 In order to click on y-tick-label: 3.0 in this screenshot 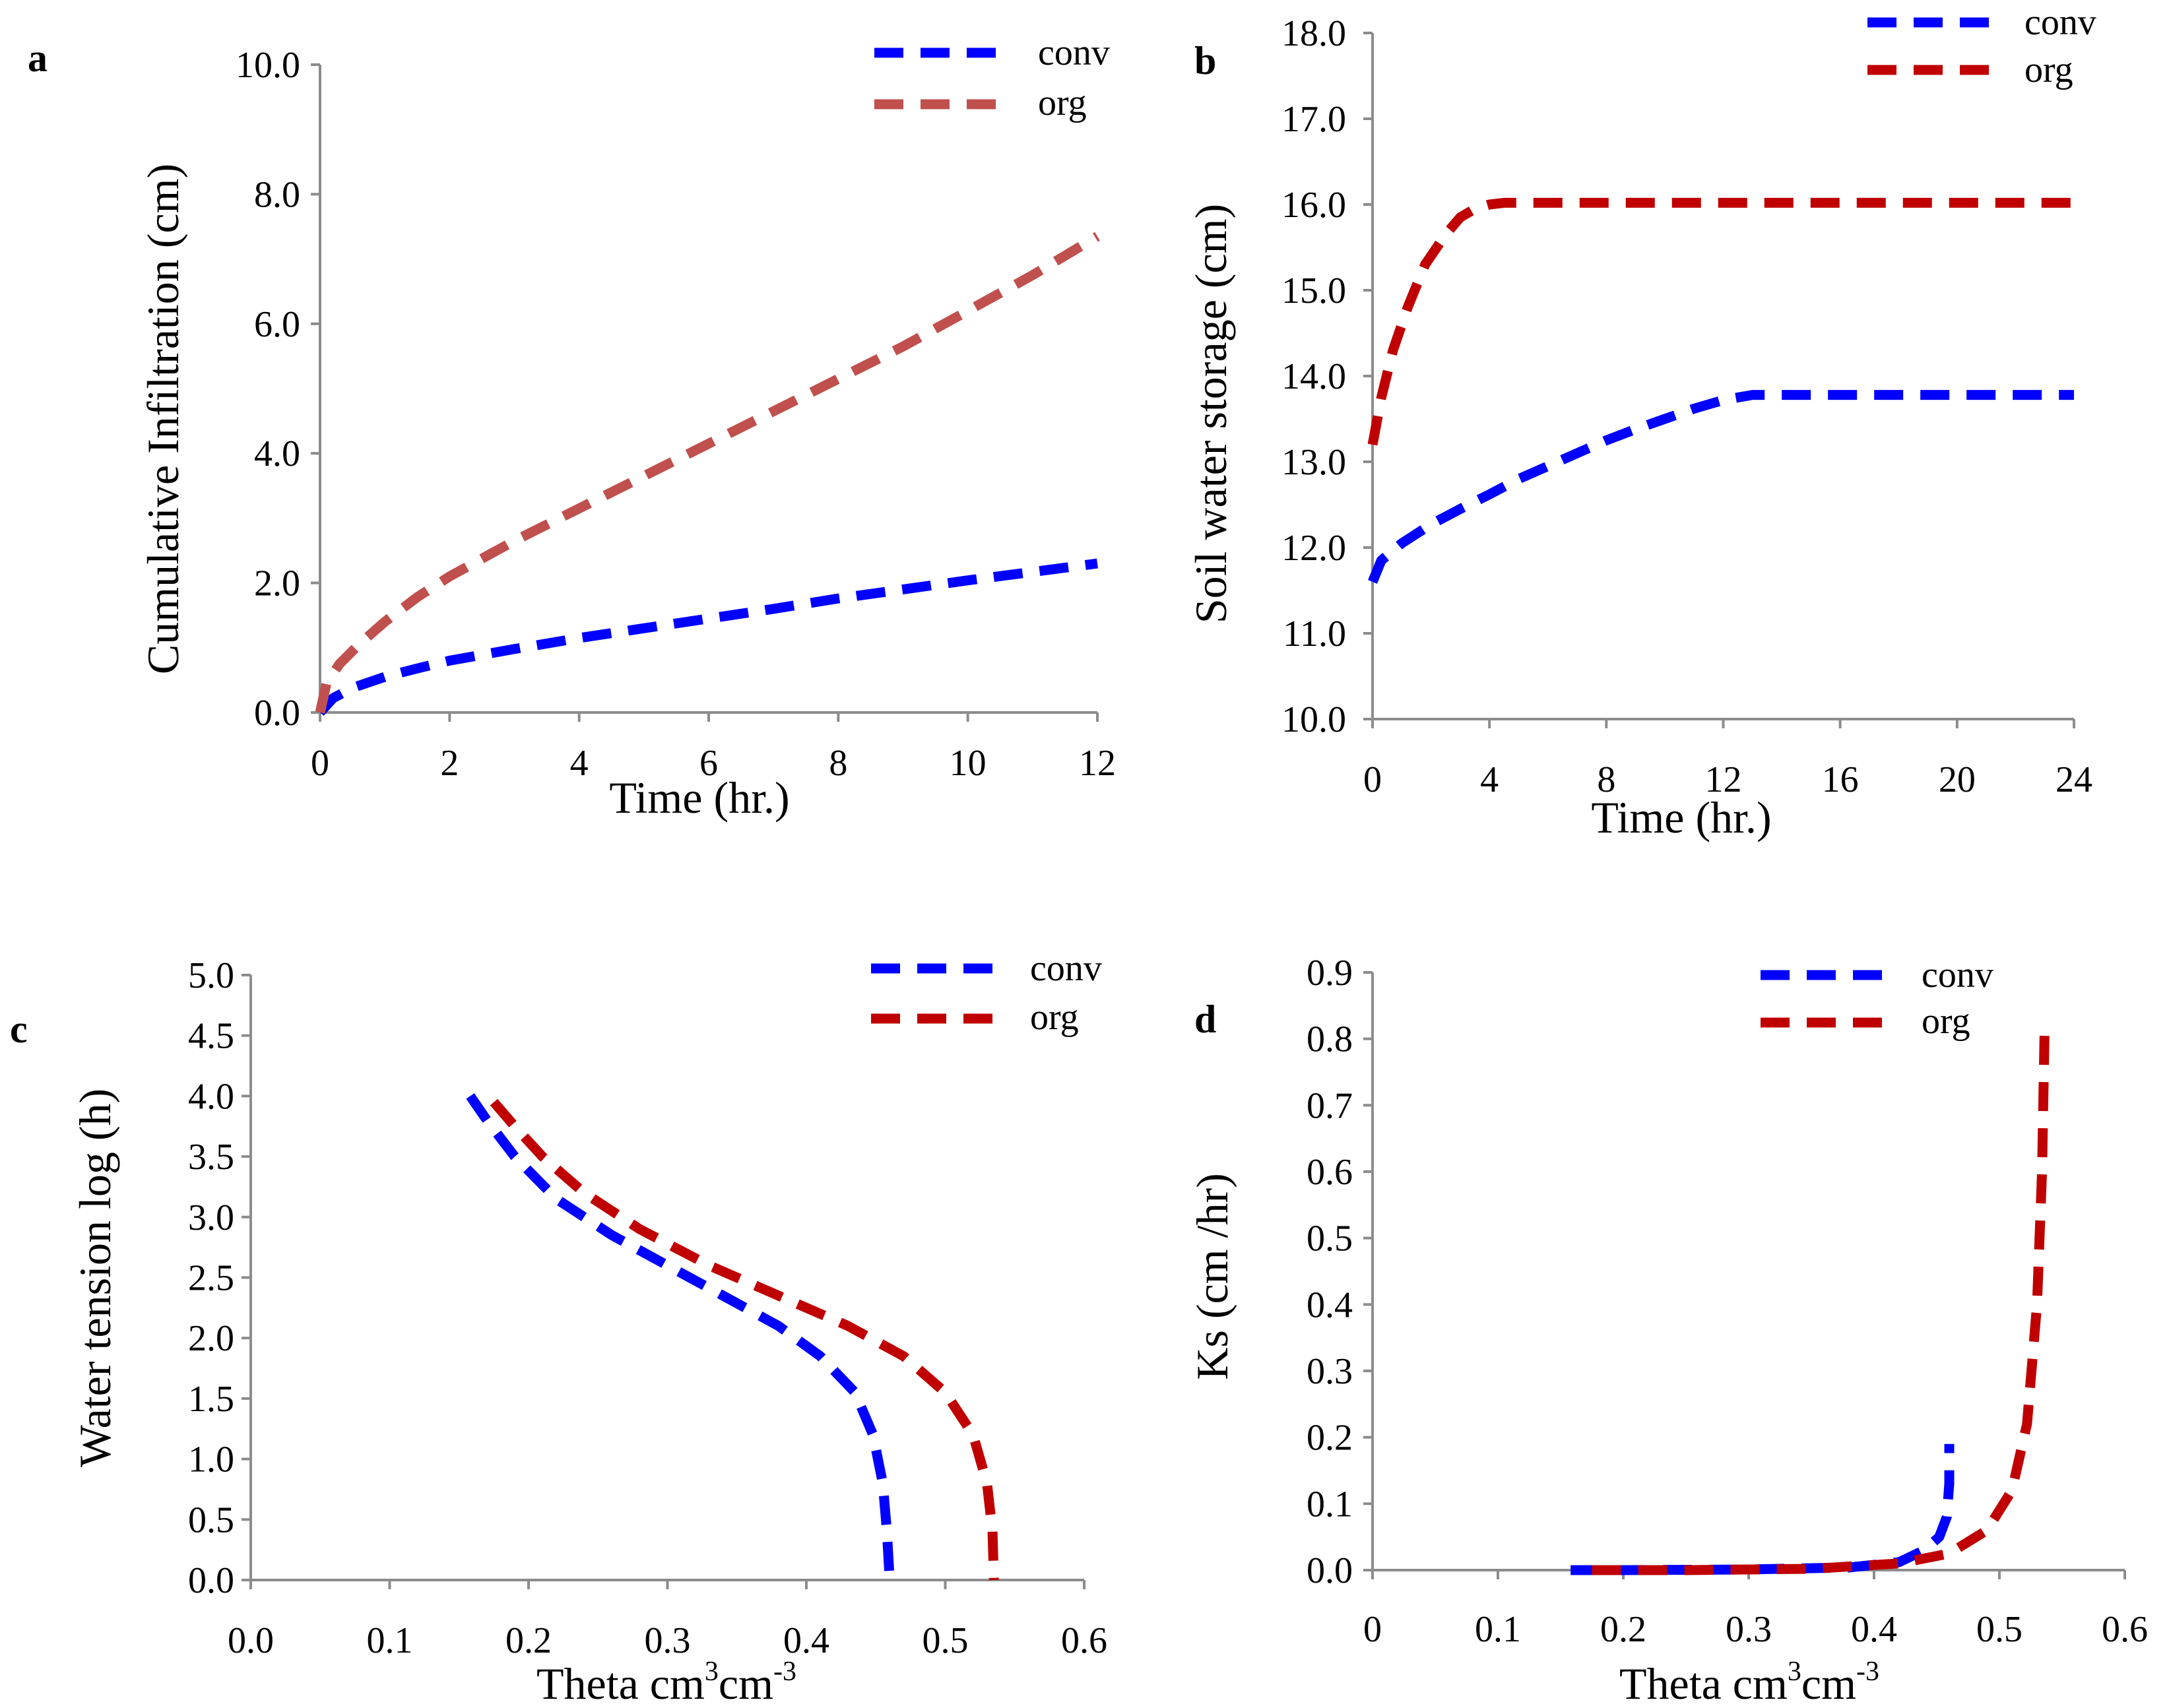, I will do `click(211, 1217)`.